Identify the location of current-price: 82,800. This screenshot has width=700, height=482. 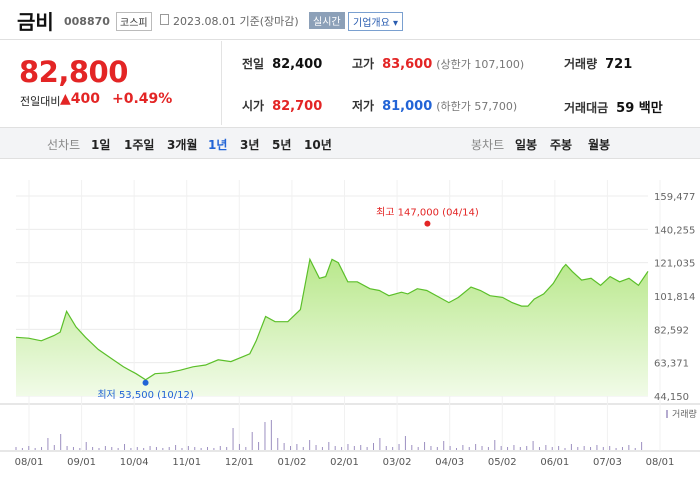
(73, 72).